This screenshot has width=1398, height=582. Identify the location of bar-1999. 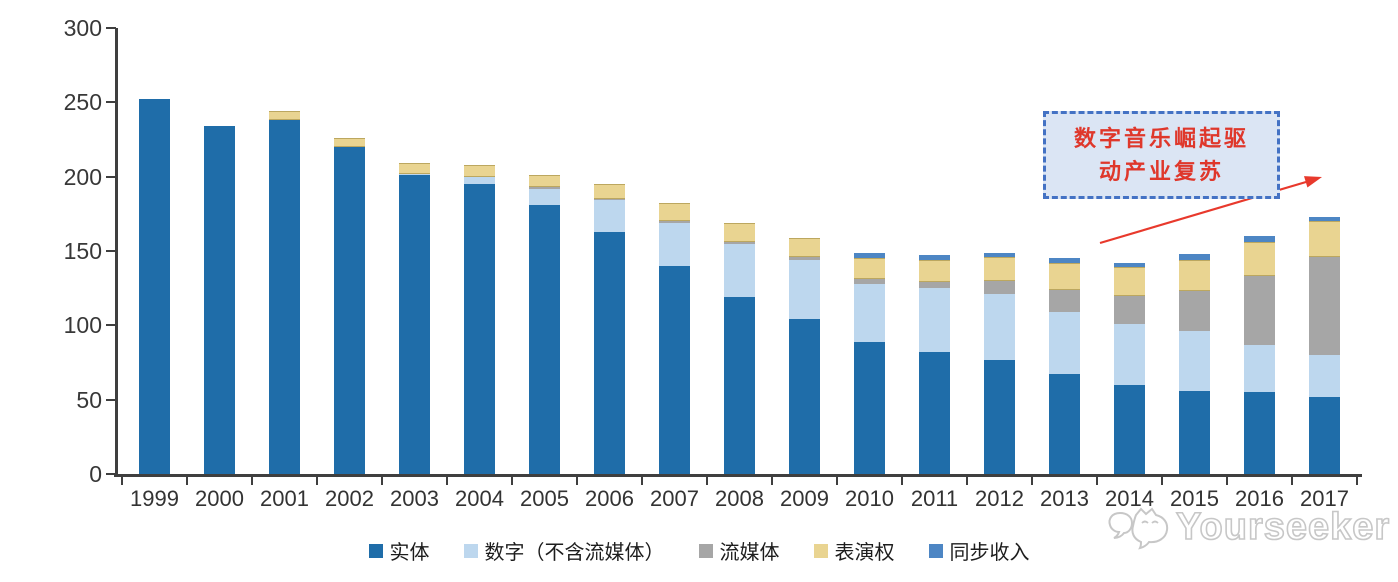
(154, 286).